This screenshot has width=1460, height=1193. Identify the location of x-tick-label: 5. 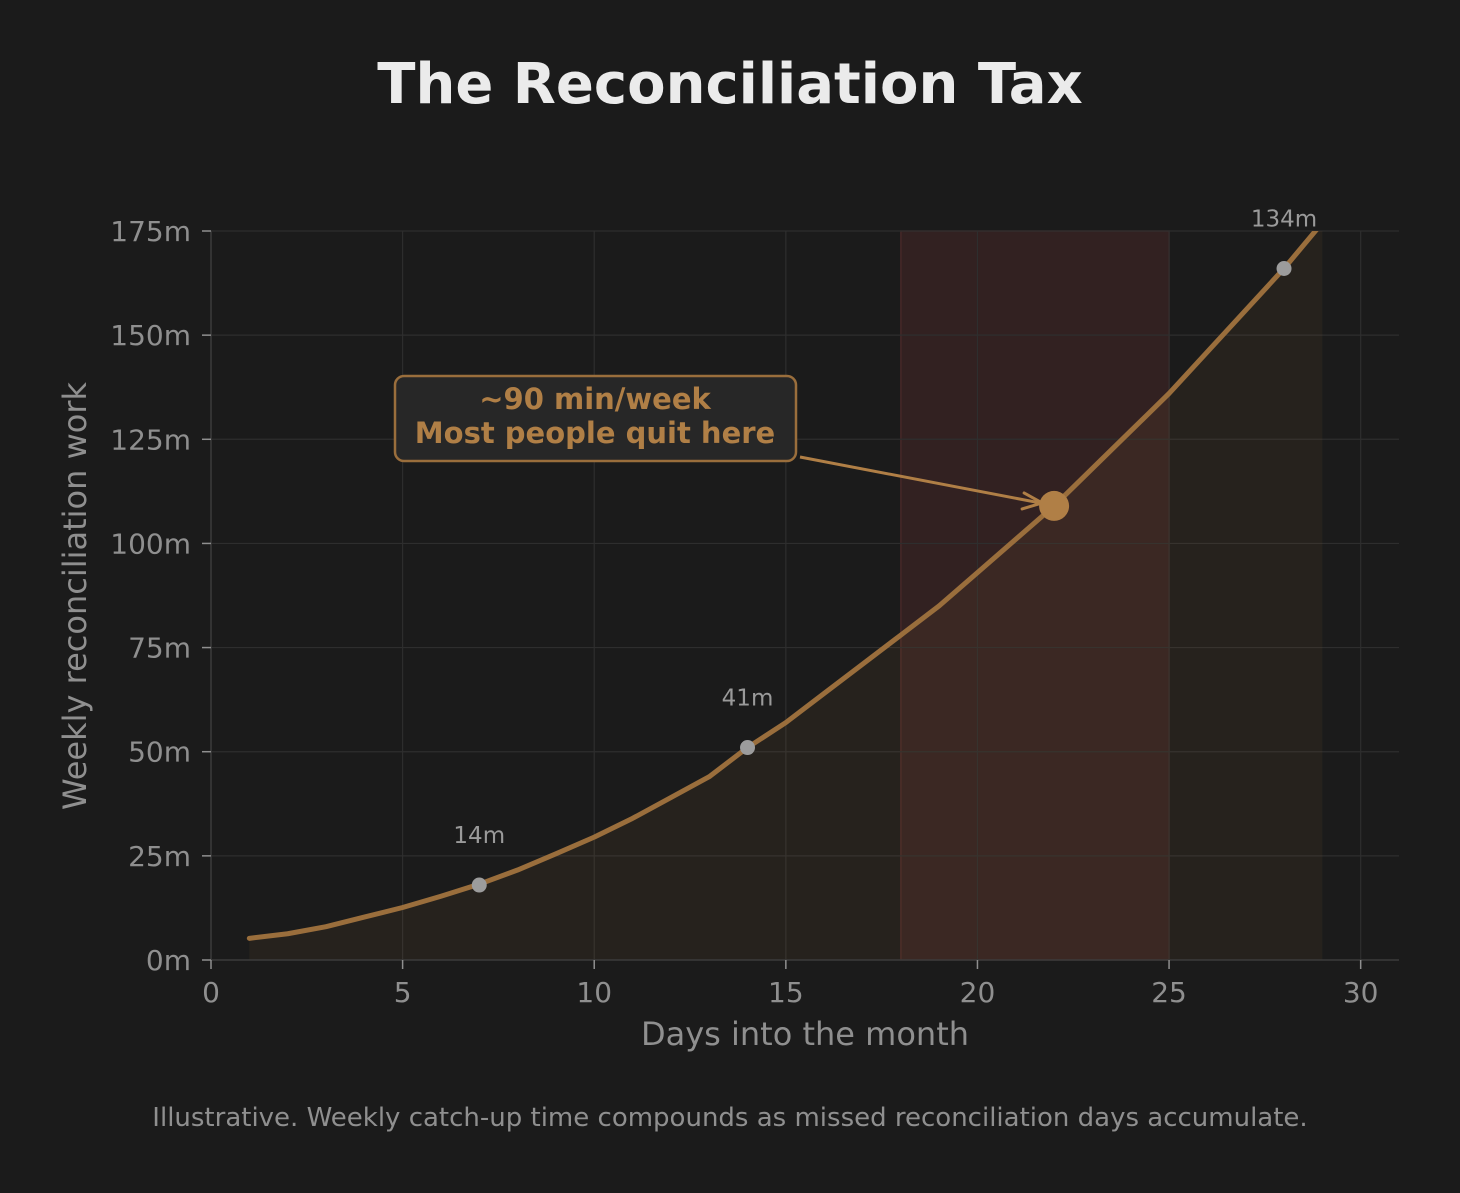
(403, 992).